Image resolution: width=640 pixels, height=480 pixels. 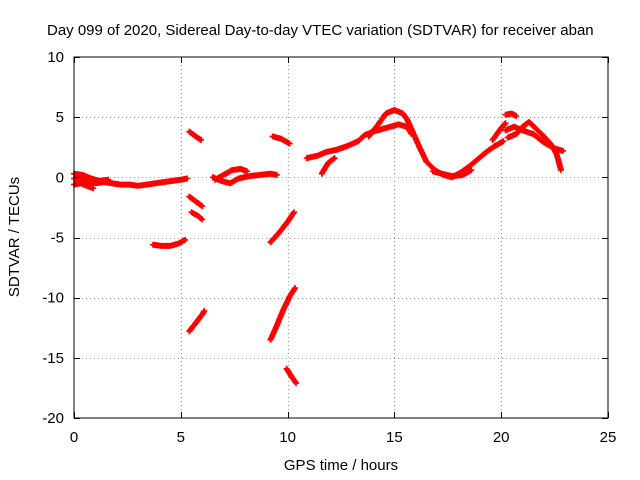 What do you see at coordinates (608, 437) in the screenshot?
I see `x-tick-label: 25` at bounding box center [608, 437].